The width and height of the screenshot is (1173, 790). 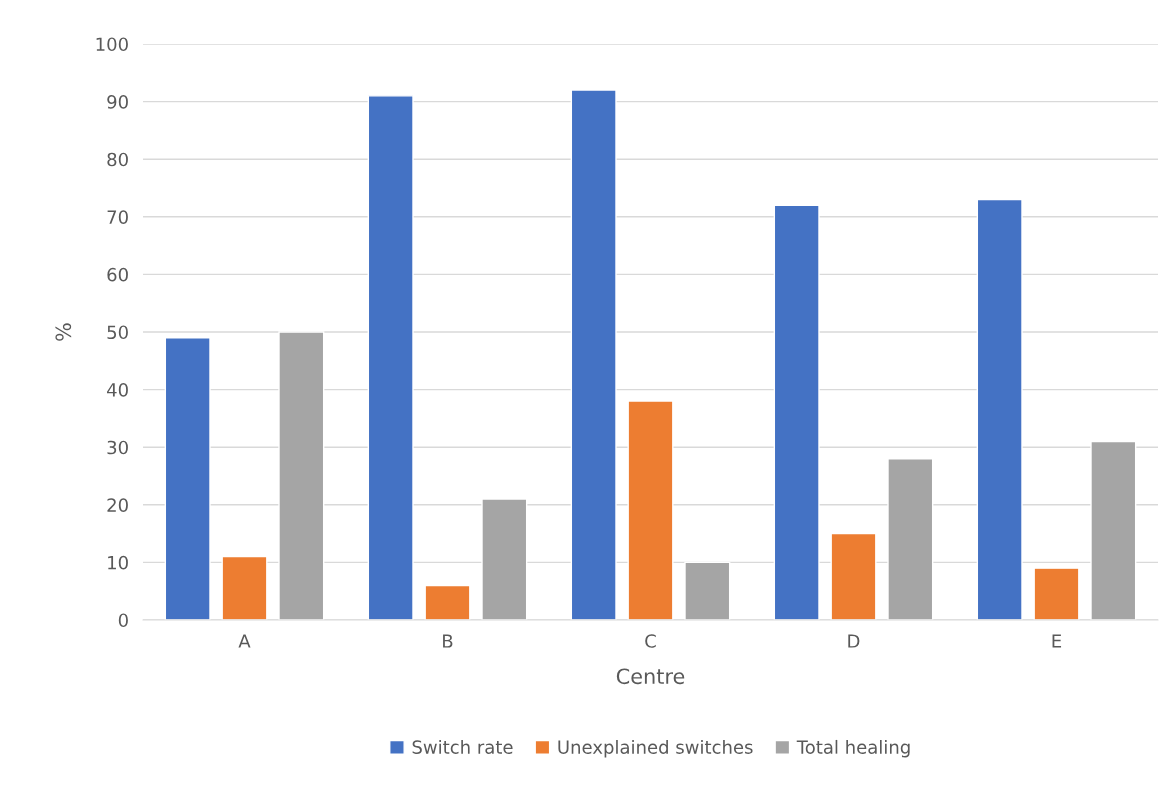 What do you see at coordinates (244, 641) in the screenshot?
I see `x-tick-label: A` at bounding box center [244, 641].